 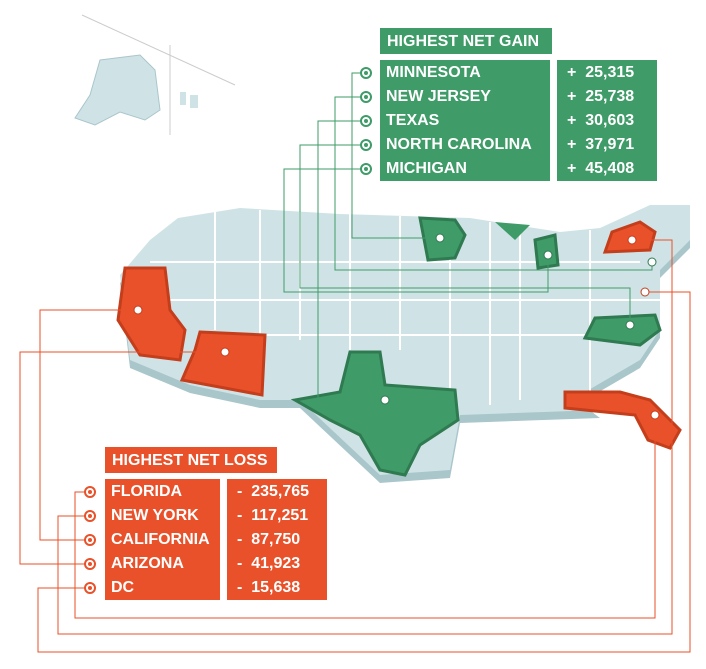 What do you see at coordinates (622, 330) in the screenshot?
I see `north-carolina` at bounding box center [622, 330].